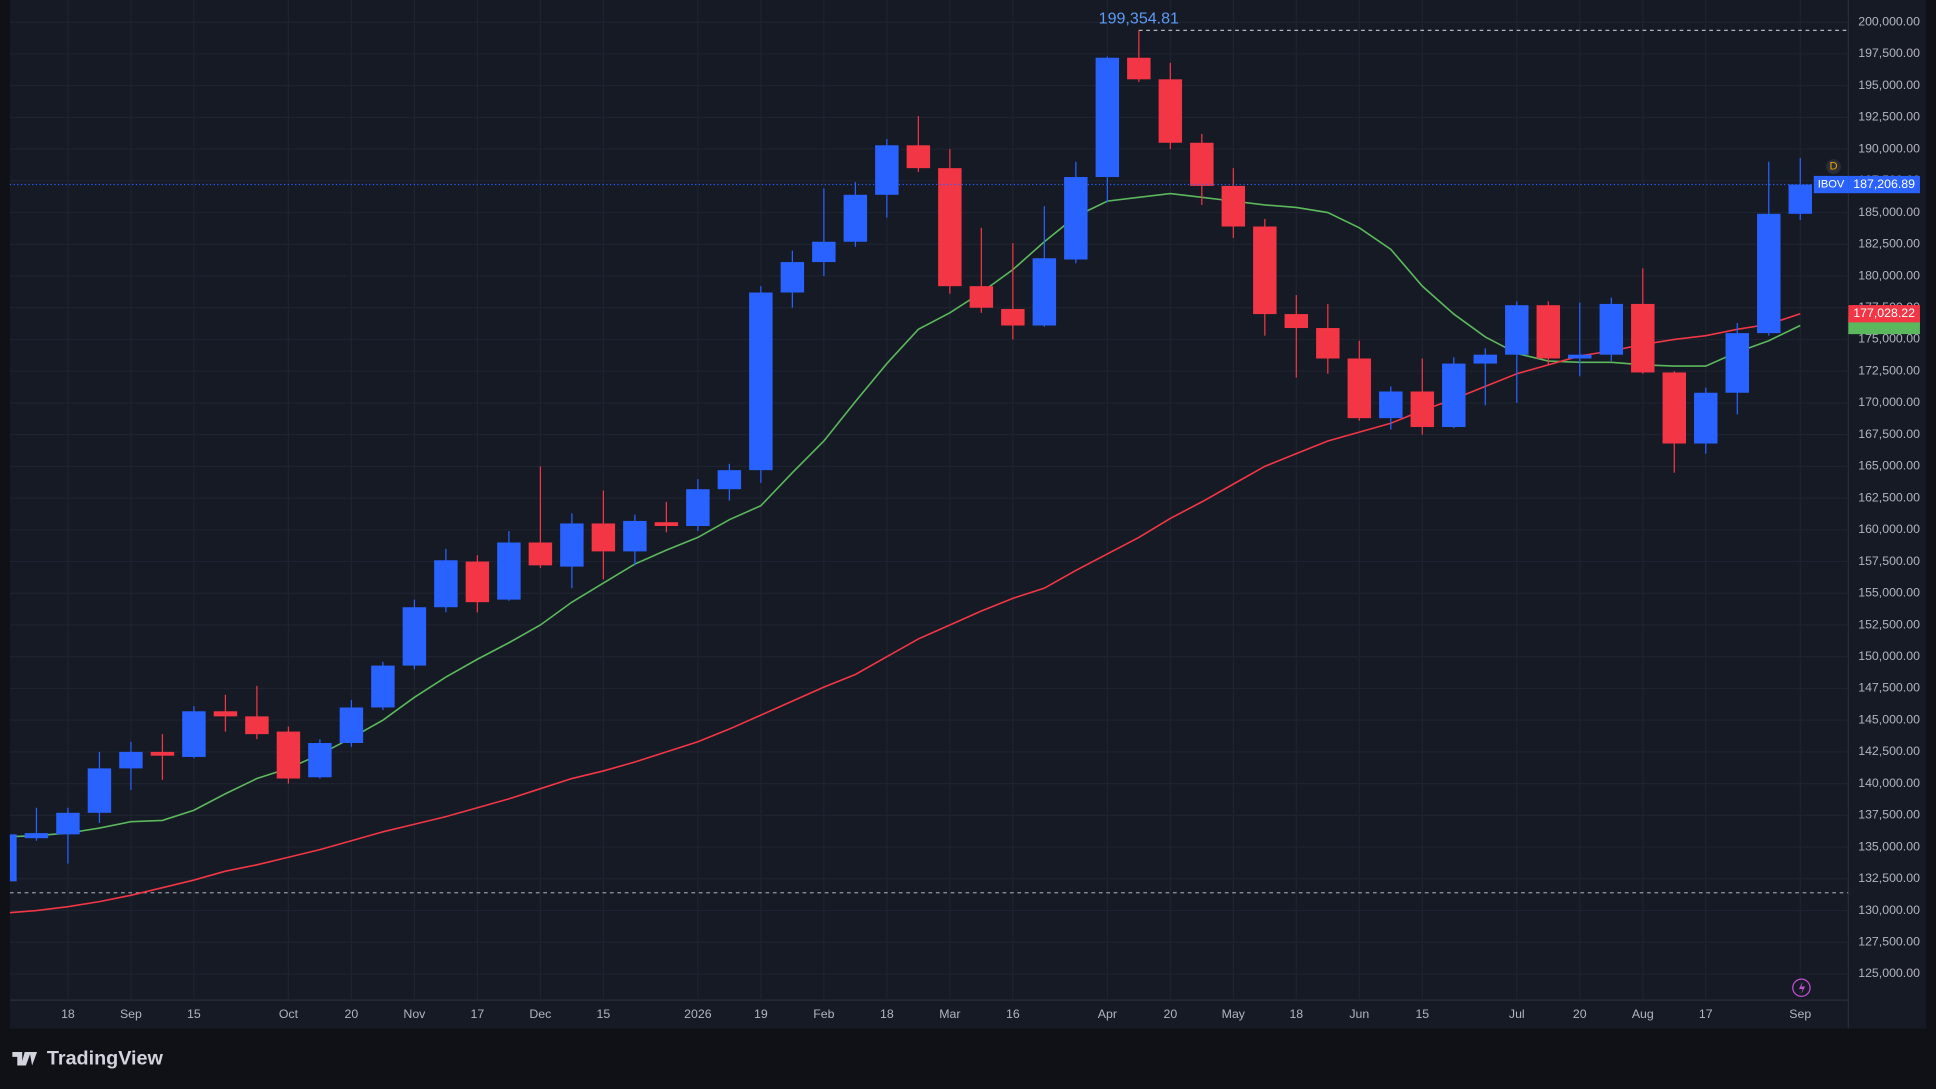 Image resolution: width=1936 pixels, height=1089 pixels. What do you see at coordinates (1107, 1014) in the screenshot?
I see `x-tick-label: Apr` at bounding box center [1107, 1014].